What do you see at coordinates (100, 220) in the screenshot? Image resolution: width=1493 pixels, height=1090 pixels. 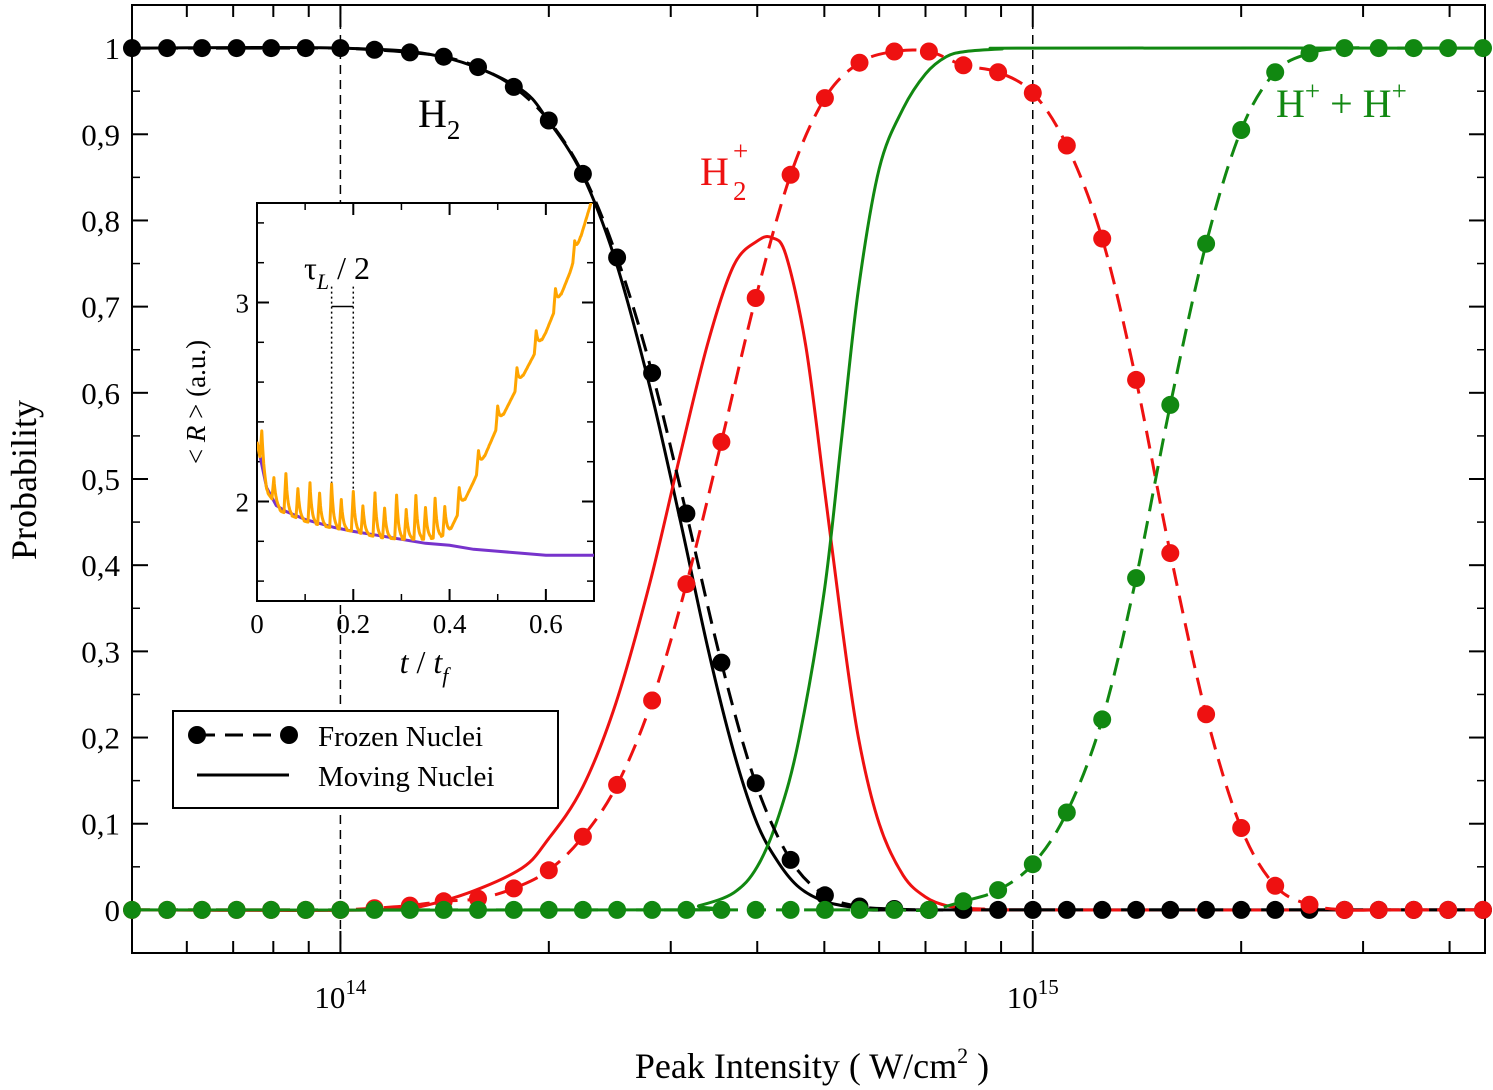 I see `y-tick-label: 0,8` at bounding box center [100, 220].